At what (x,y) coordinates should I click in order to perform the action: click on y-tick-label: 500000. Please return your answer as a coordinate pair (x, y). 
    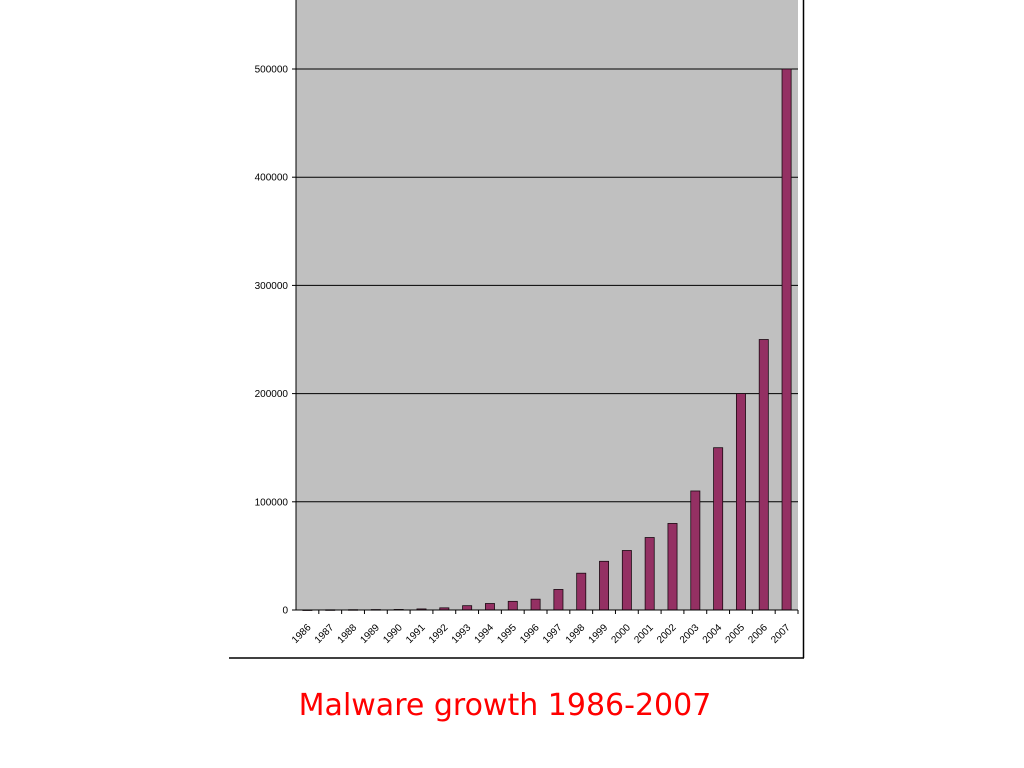
    Looking at the image, I should click on (272, 70).